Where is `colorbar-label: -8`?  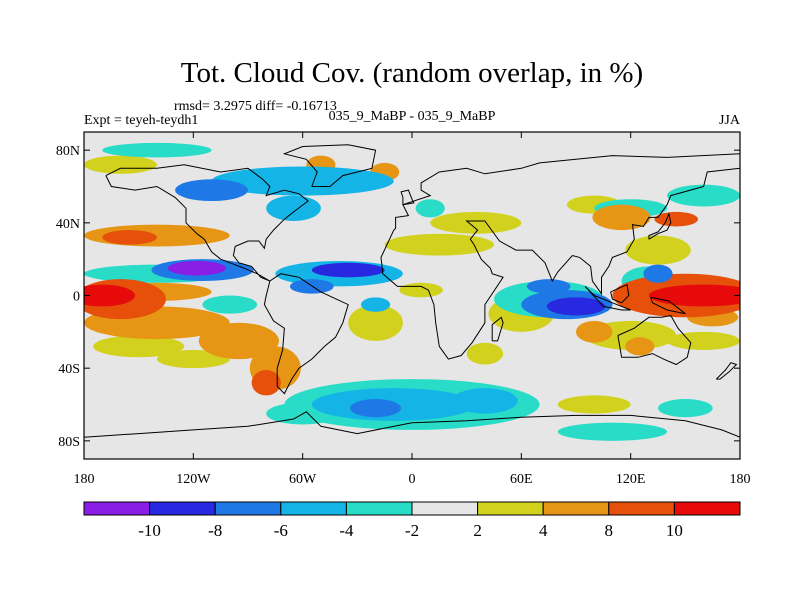
colorbar-label: -8 is located at coordinates (215, 530).